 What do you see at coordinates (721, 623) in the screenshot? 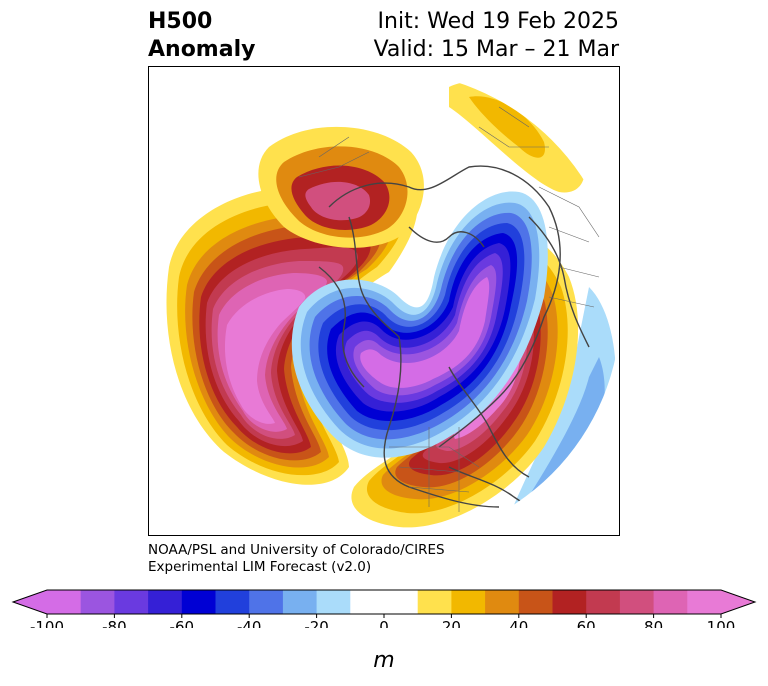
I see `colorbar-tick-label: 100` at bounding box center [721, 623].